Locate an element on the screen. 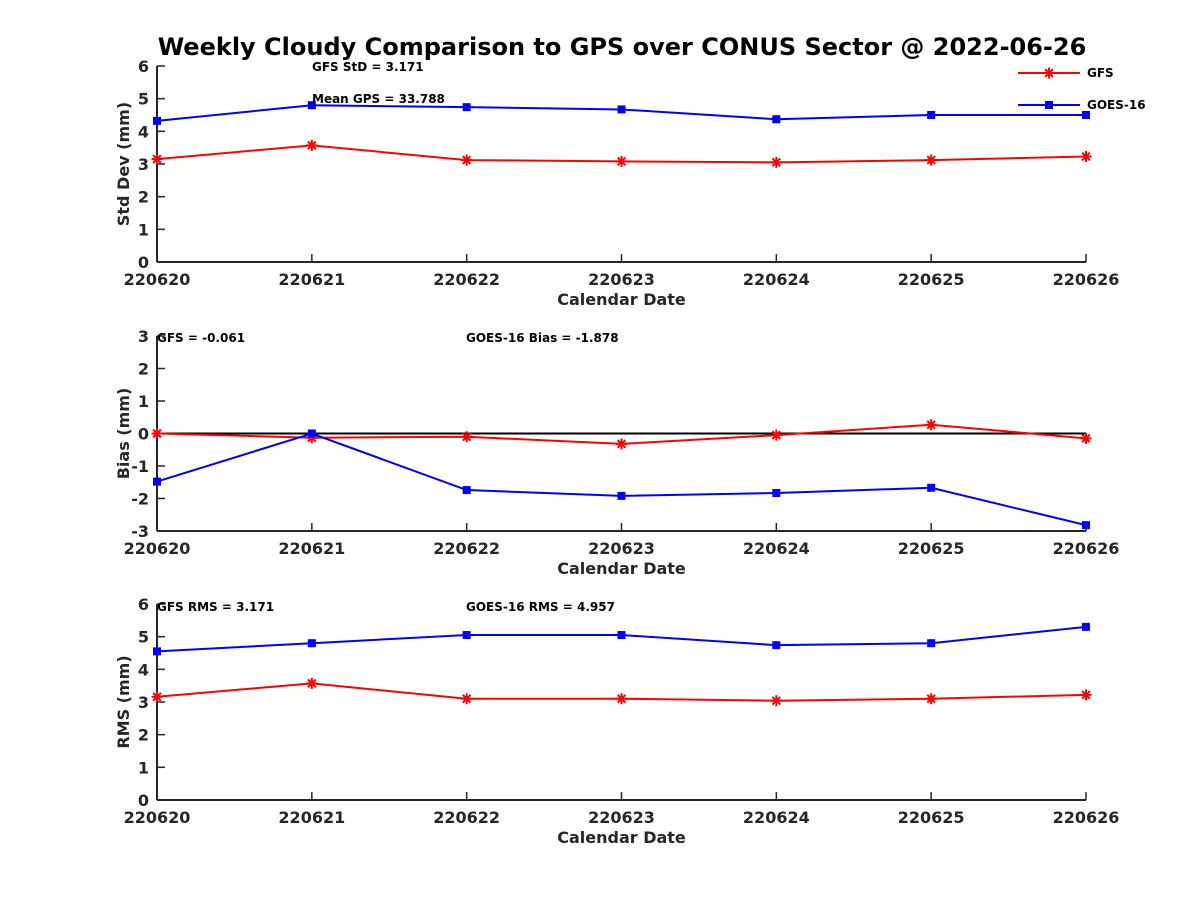 This screenshot has width=1200, height=900. std-ytick-label-3: 3 is located at coordinates (143, 164).